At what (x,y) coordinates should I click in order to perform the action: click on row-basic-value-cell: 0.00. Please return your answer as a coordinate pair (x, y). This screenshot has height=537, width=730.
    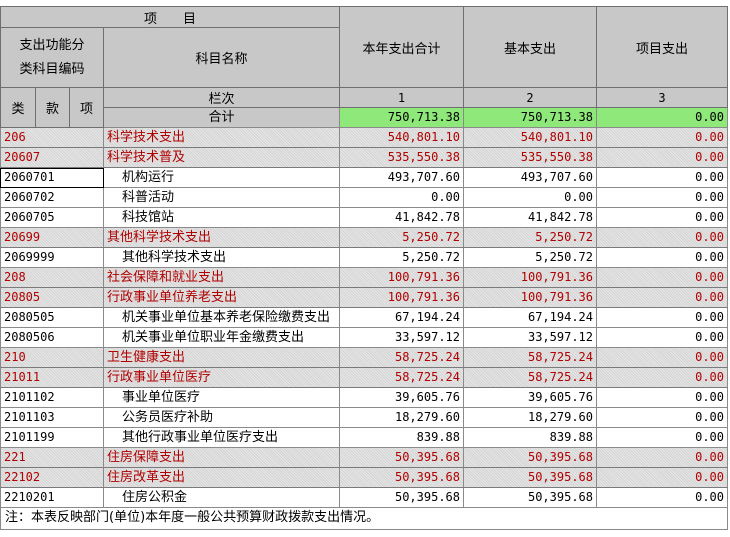
    Looking at the image, I should click on (530, 198).